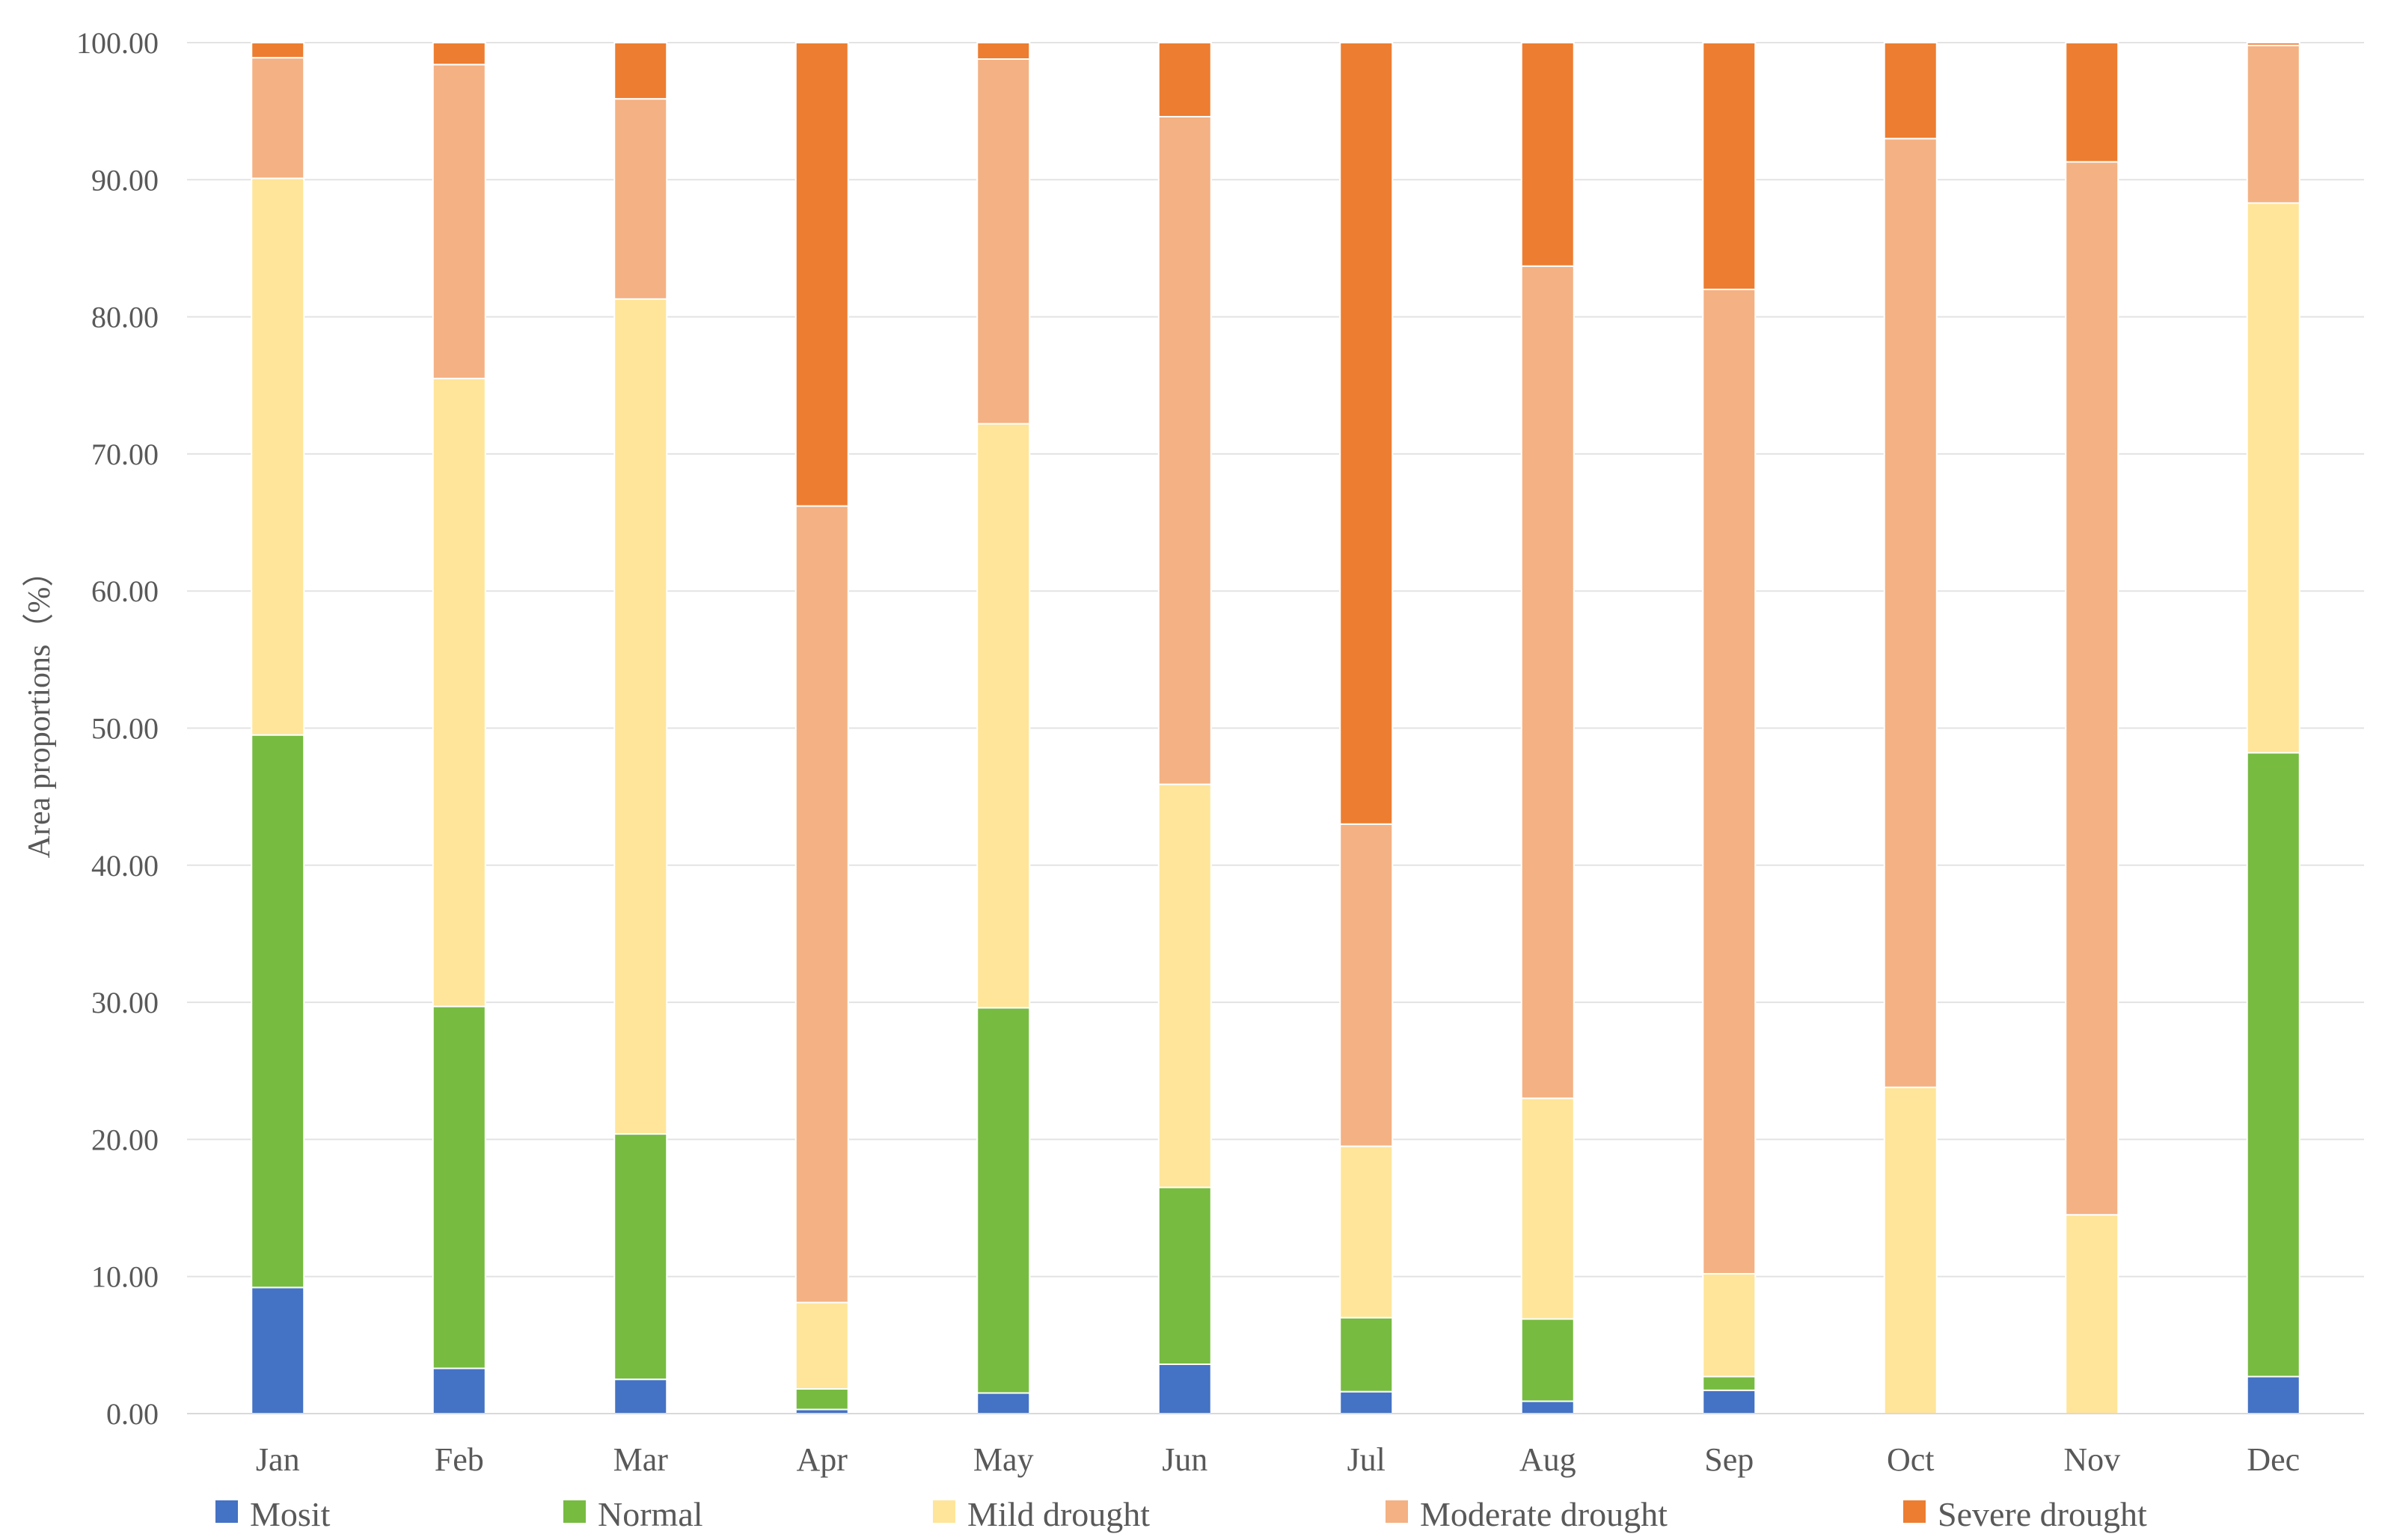  I want to click on bar-sep-mosit, so click(1729, 1401).